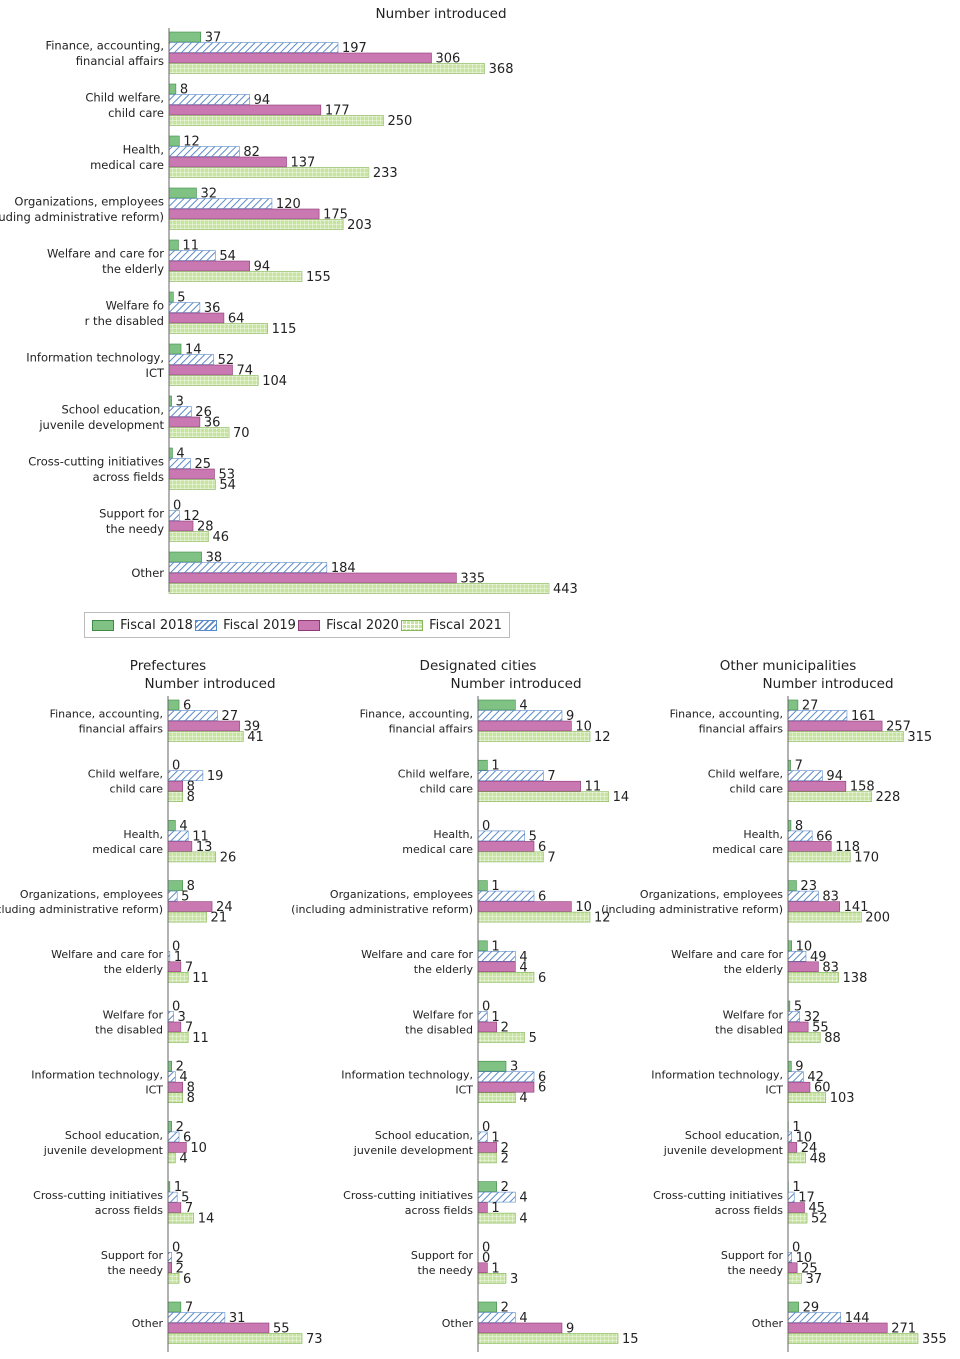 This screenshot has width=960, height=1359. I want to click on data-label-fiscal-2020: 4, so click(523, 967).